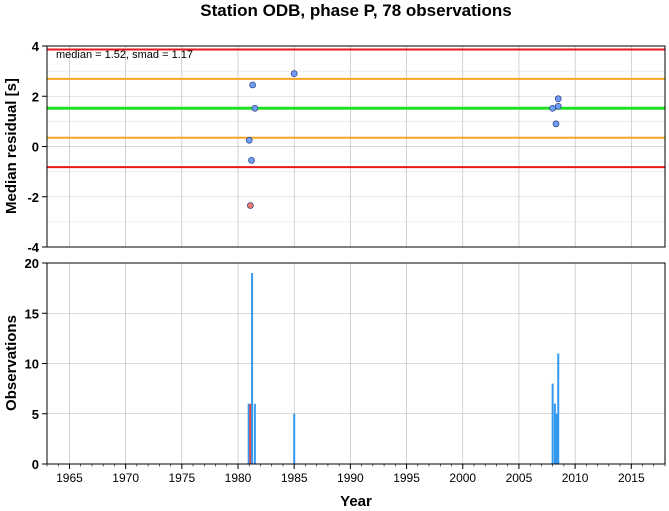 The width and height of the screenshot is (669, 511). I want to click on y-tick-label-15: 15, so click(32, 313).